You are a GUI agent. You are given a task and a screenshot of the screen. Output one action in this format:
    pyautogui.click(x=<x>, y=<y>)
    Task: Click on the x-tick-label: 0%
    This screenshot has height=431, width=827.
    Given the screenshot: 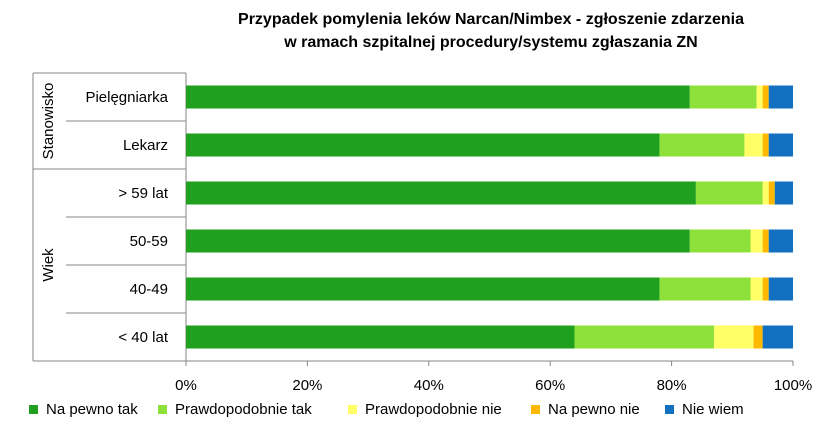 What is the action you would take?
    pyautogui.click(x=186, y=385)
    